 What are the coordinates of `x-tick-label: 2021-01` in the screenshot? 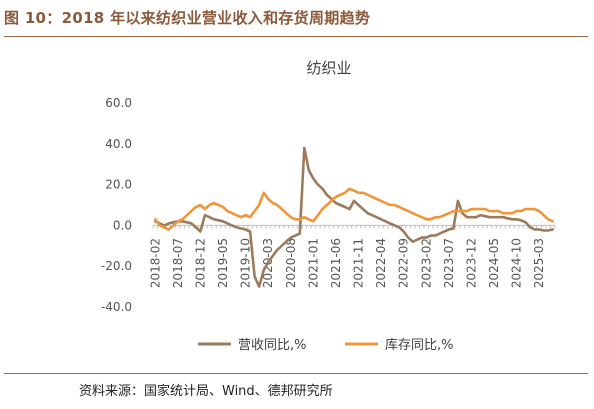 It's located at (313, 263).